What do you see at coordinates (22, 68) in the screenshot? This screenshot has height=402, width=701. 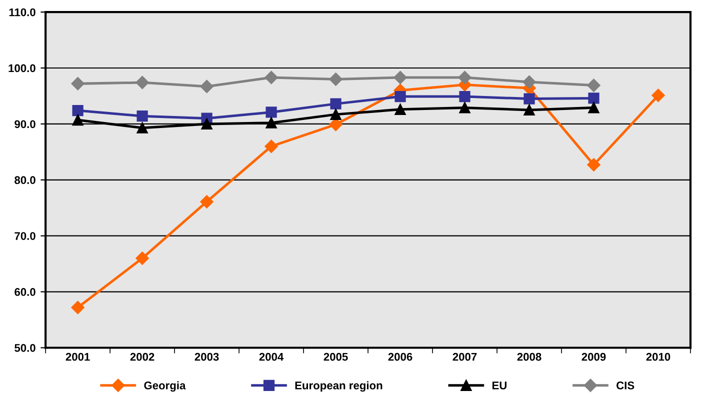 I see `y-tick-label: 100.0` at bounding box center [22, 68].